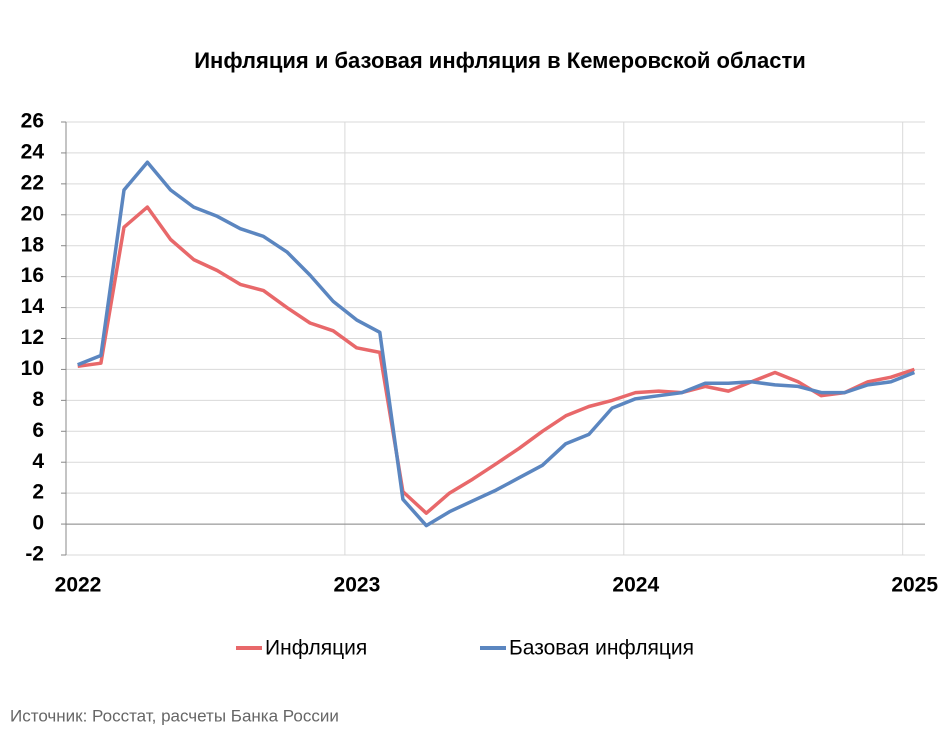 This screenshot has height=734, width=950. I want to click on y-tick-label: 16, so click(32, 275).